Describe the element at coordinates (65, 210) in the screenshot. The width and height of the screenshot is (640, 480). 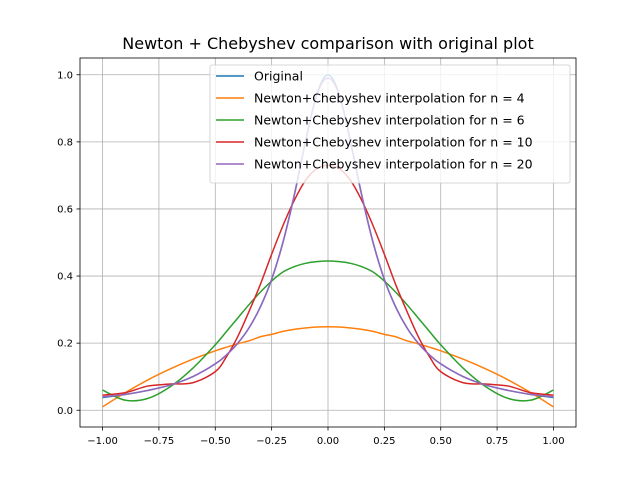
I see `y-tick-label: 0.6` at that location.